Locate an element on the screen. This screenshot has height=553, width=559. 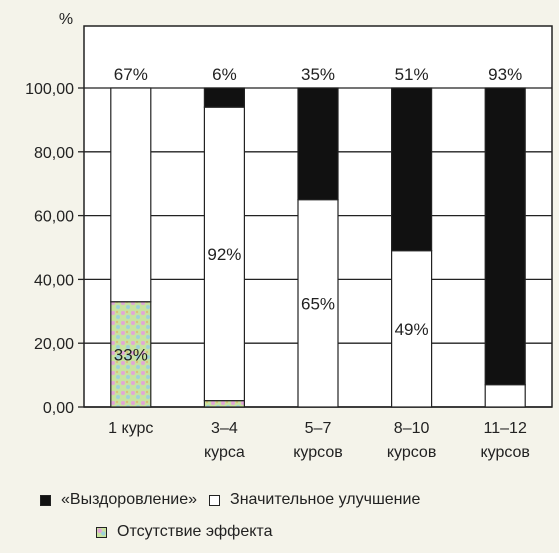
series-improvement-value-label: 65% is located at coordinates (318, 303).